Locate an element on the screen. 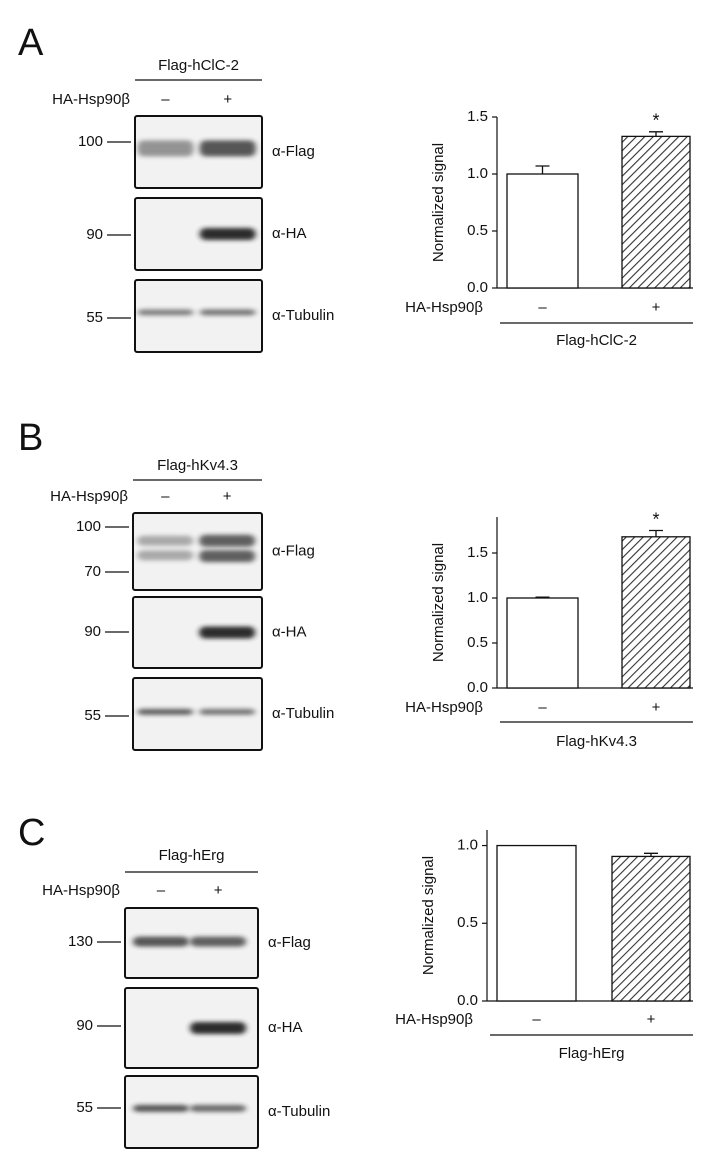 The width and height of the screenshot is (728, 1159). marker-label: 70 is located at coordinates (92, 571).